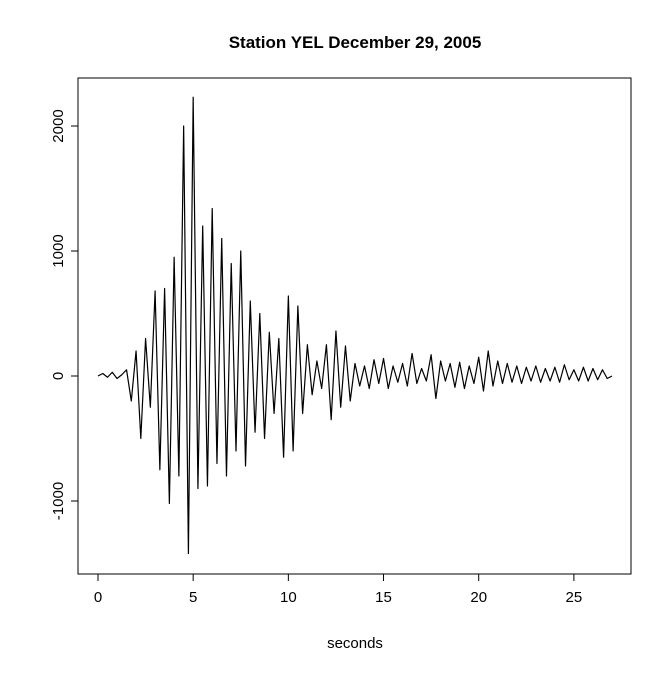 This screenshot has width=672, height=676. I want to click on y-tick-label: 0, so click(58, 376).